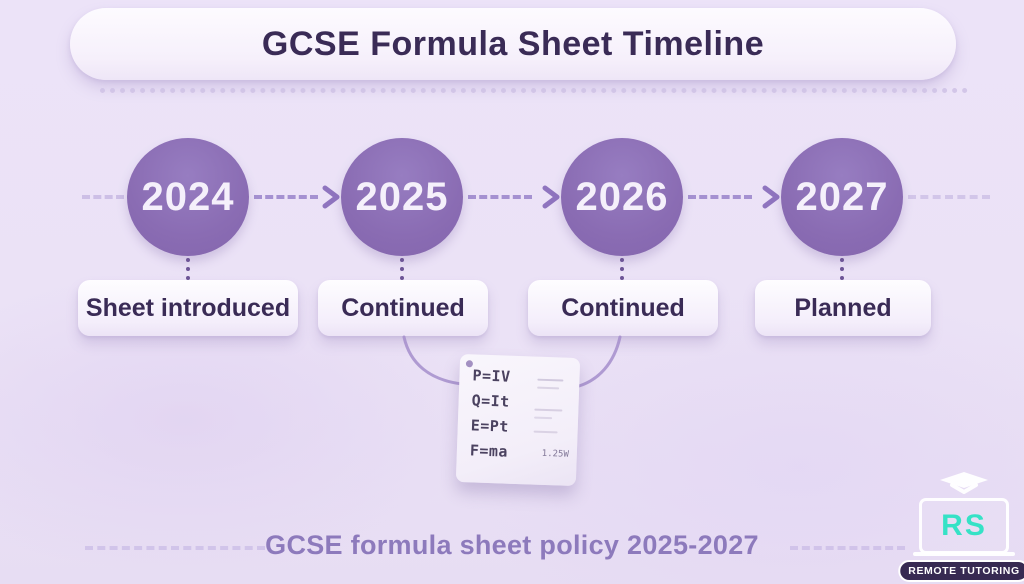 The height and width of the screenshot is (584, 1024). I want to click on formula-sheet-note: P=IV Q=It E=Pt F=ma 1.25W, so click(518, 420).